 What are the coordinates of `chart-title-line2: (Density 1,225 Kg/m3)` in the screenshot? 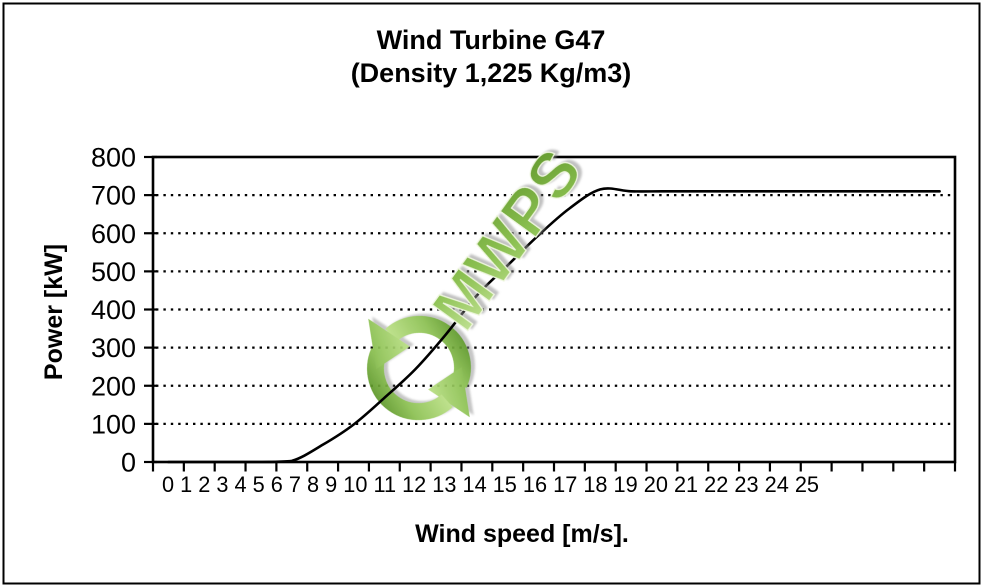 It's located at (491, 73).